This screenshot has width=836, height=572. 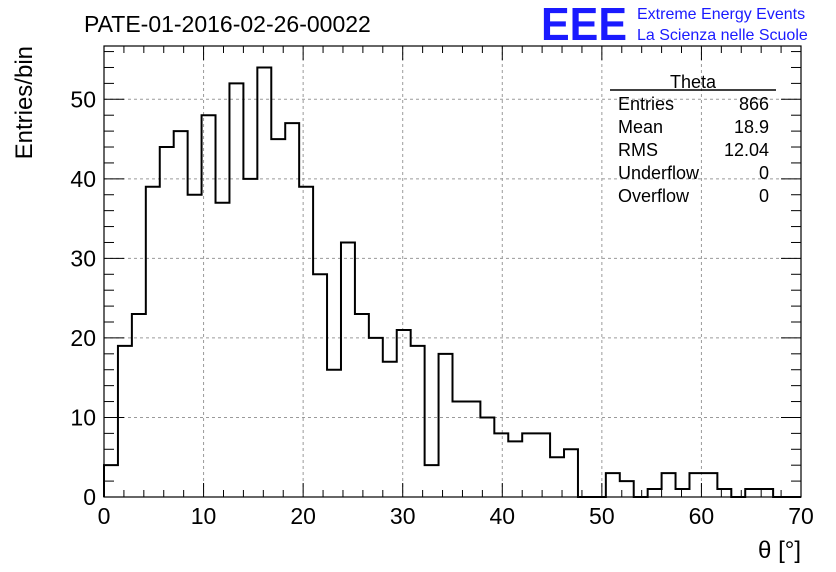 What do you see at coordinates (502, 516) in the screenshot?
I see `x-tick-label: 40` at bounding box center [502, 516].